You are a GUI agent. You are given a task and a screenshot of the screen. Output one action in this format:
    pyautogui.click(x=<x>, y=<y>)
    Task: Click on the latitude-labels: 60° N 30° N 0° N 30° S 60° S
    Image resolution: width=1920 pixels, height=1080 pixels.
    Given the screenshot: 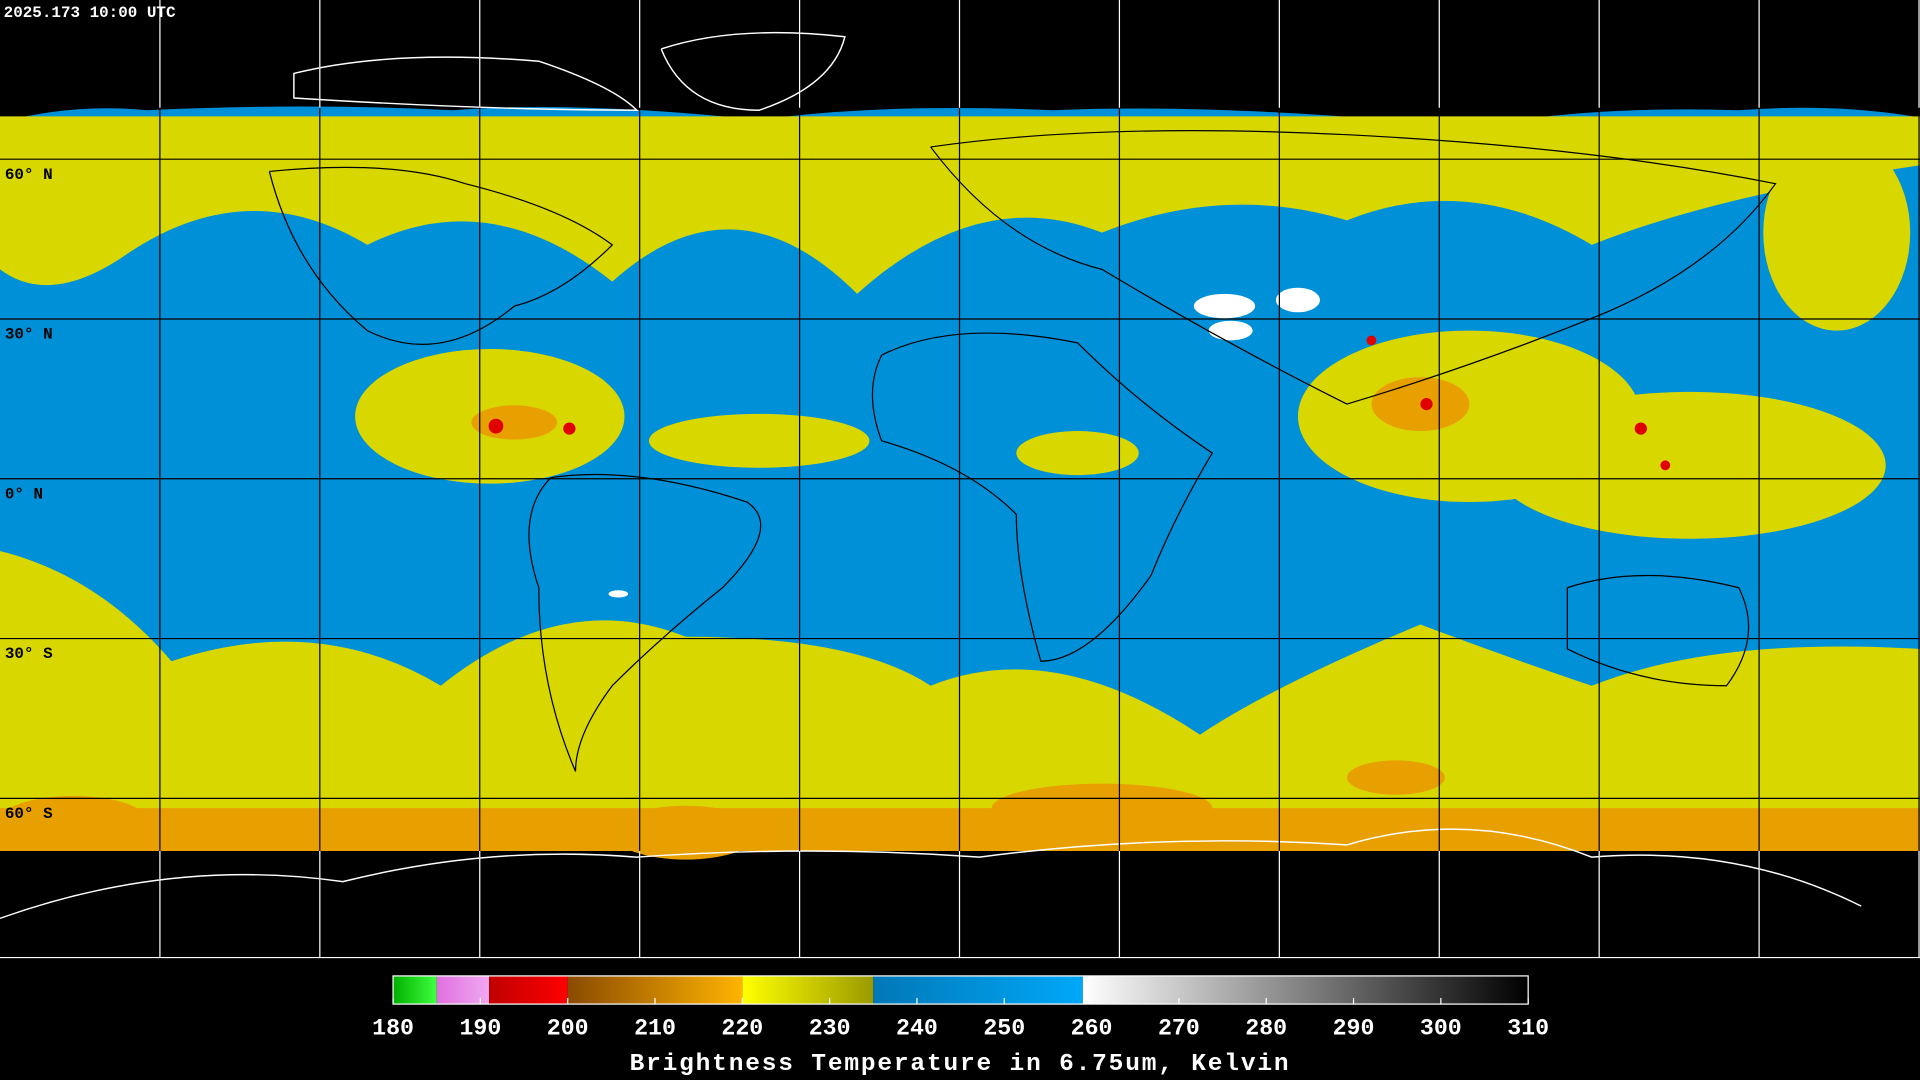 What is the action you would take?
    pyautogui.click(x=29, y=494)
    